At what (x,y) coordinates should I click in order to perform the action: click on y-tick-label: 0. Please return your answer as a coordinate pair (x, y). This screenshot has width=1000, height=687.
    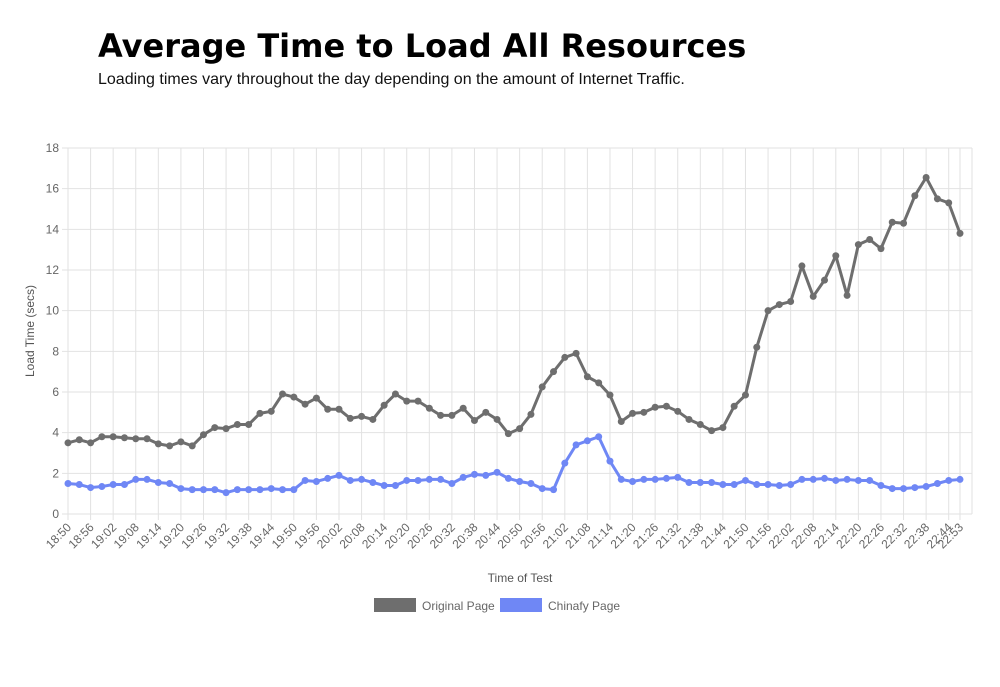
    Looking at the image, I should click on (55, 514).